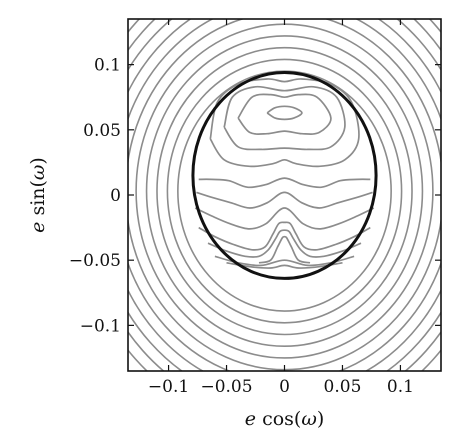 This screenshot has width=474, height=444. Describe the element at coordinates (95, 261) in the screenshot. I see `y-tick-label-4: −0.05` at that location.